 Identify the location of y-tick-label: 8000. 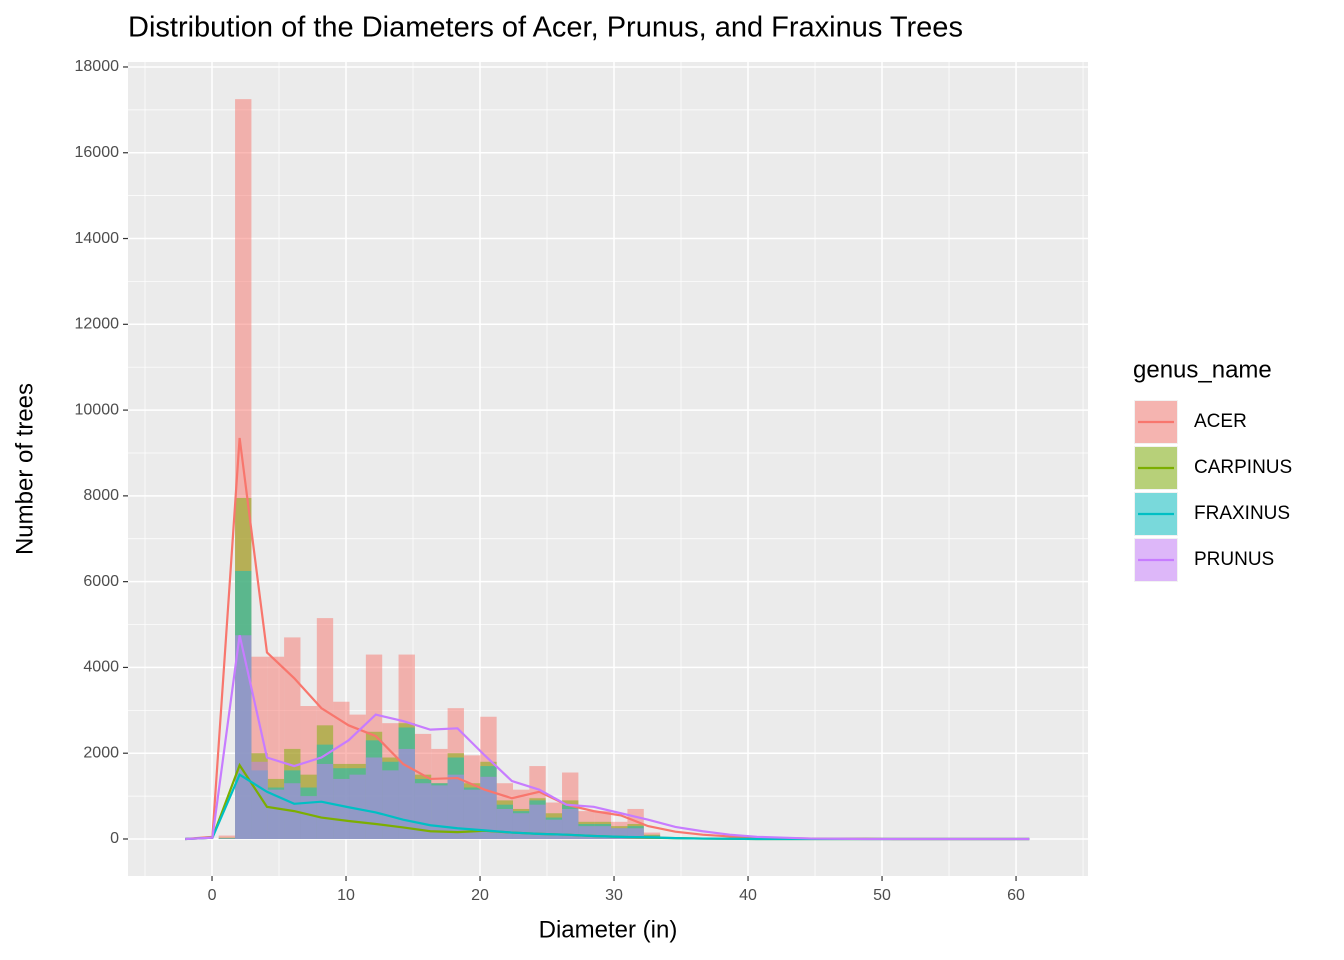
(101, 495).